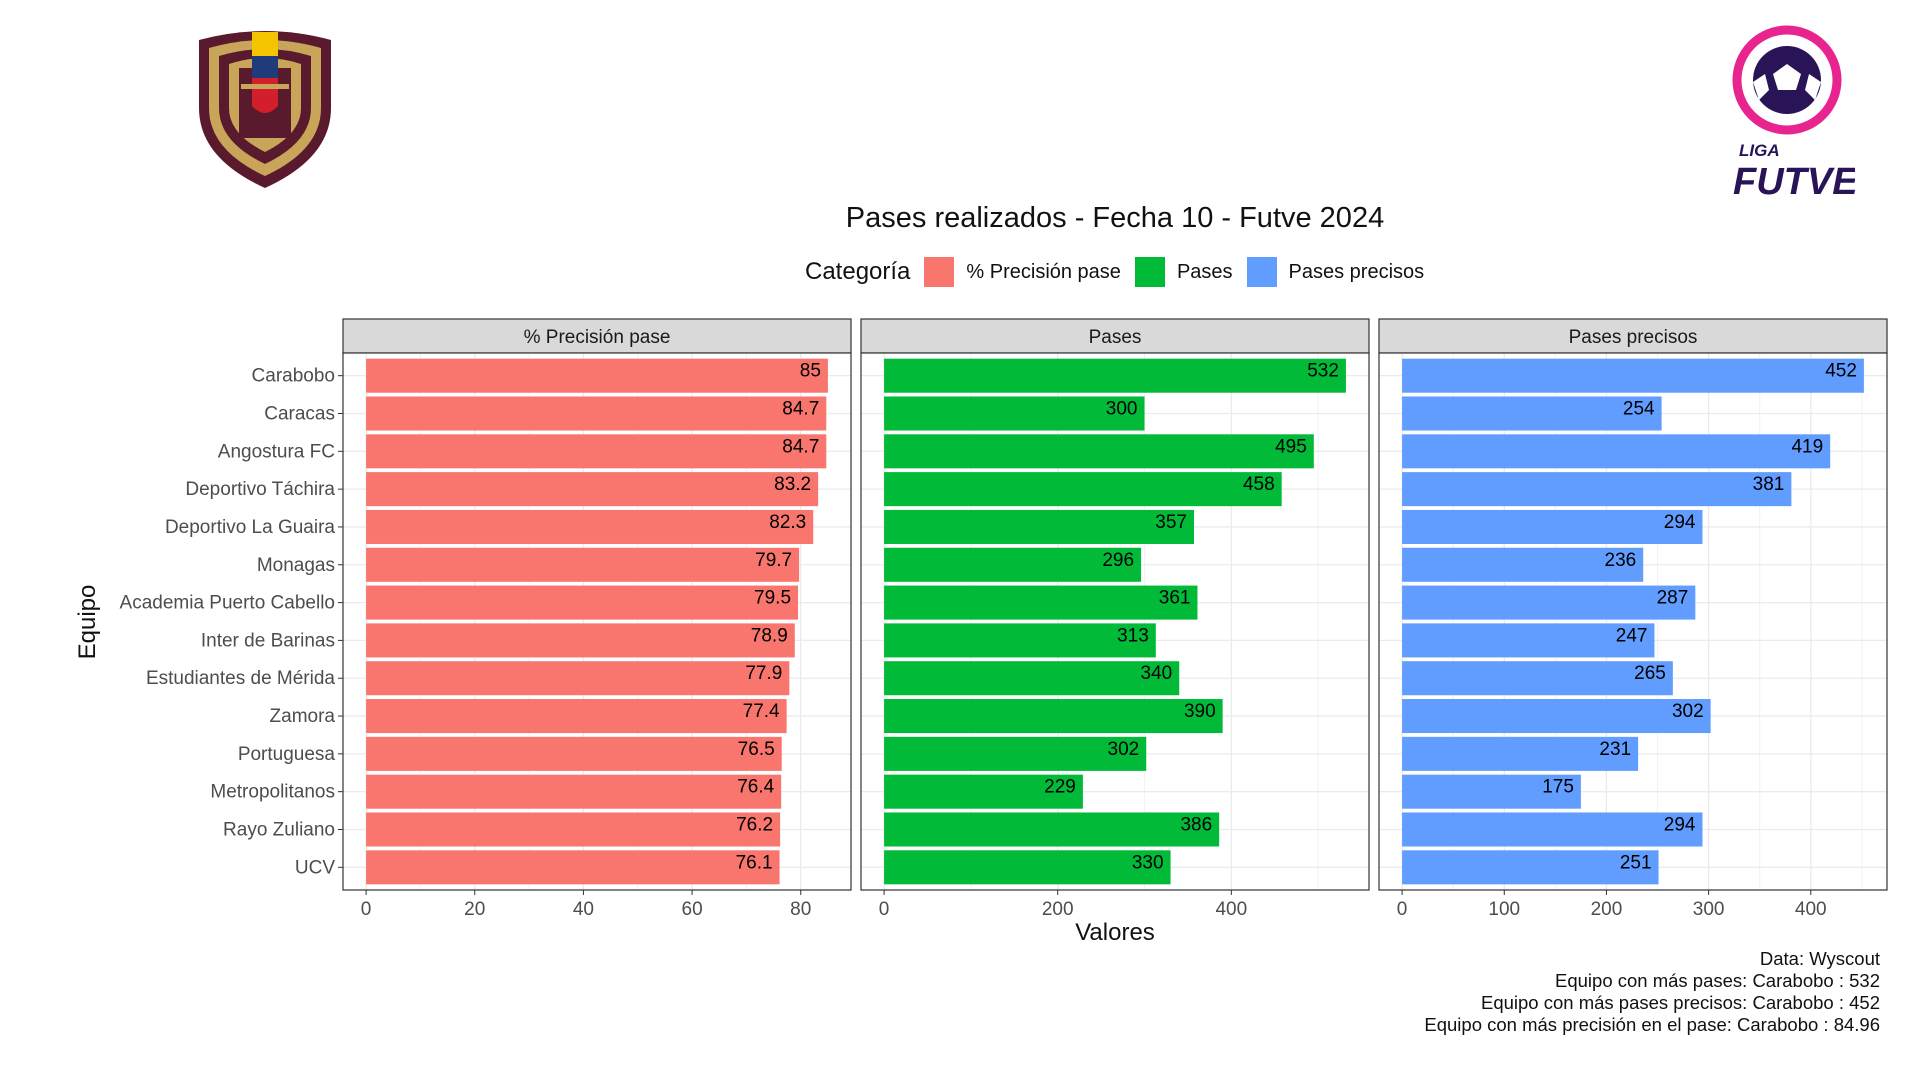  What do you see at coordinates (1175, 598) in the screenshot?
I see `bar-value-label: 361` at bounding box center [1175, 598].